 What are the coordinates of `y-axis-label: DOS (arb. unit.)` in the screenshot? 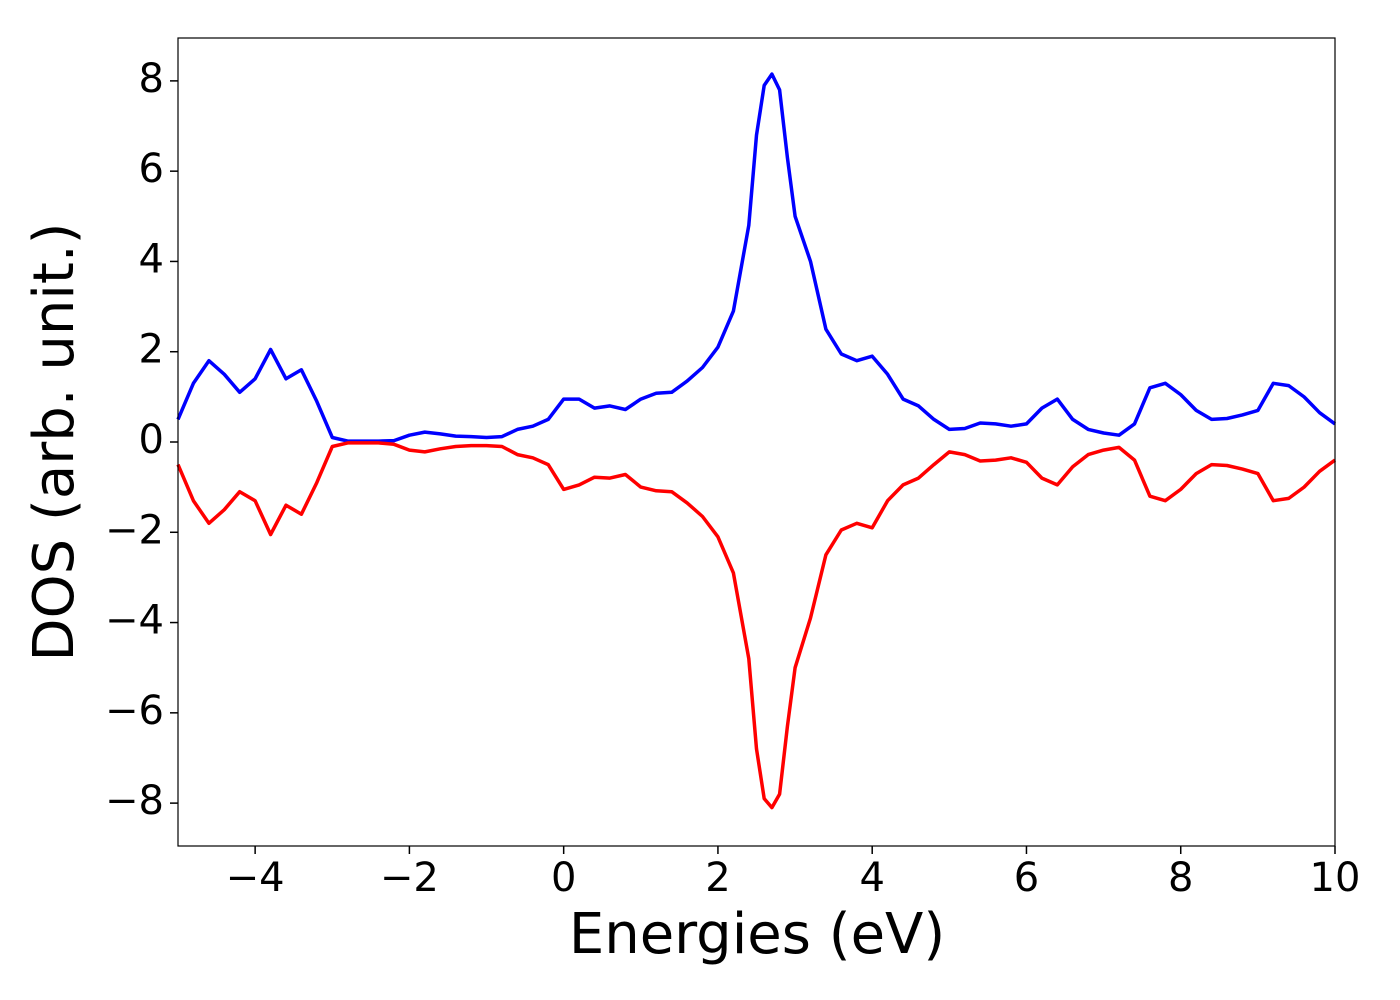 It's located at (54, 441).